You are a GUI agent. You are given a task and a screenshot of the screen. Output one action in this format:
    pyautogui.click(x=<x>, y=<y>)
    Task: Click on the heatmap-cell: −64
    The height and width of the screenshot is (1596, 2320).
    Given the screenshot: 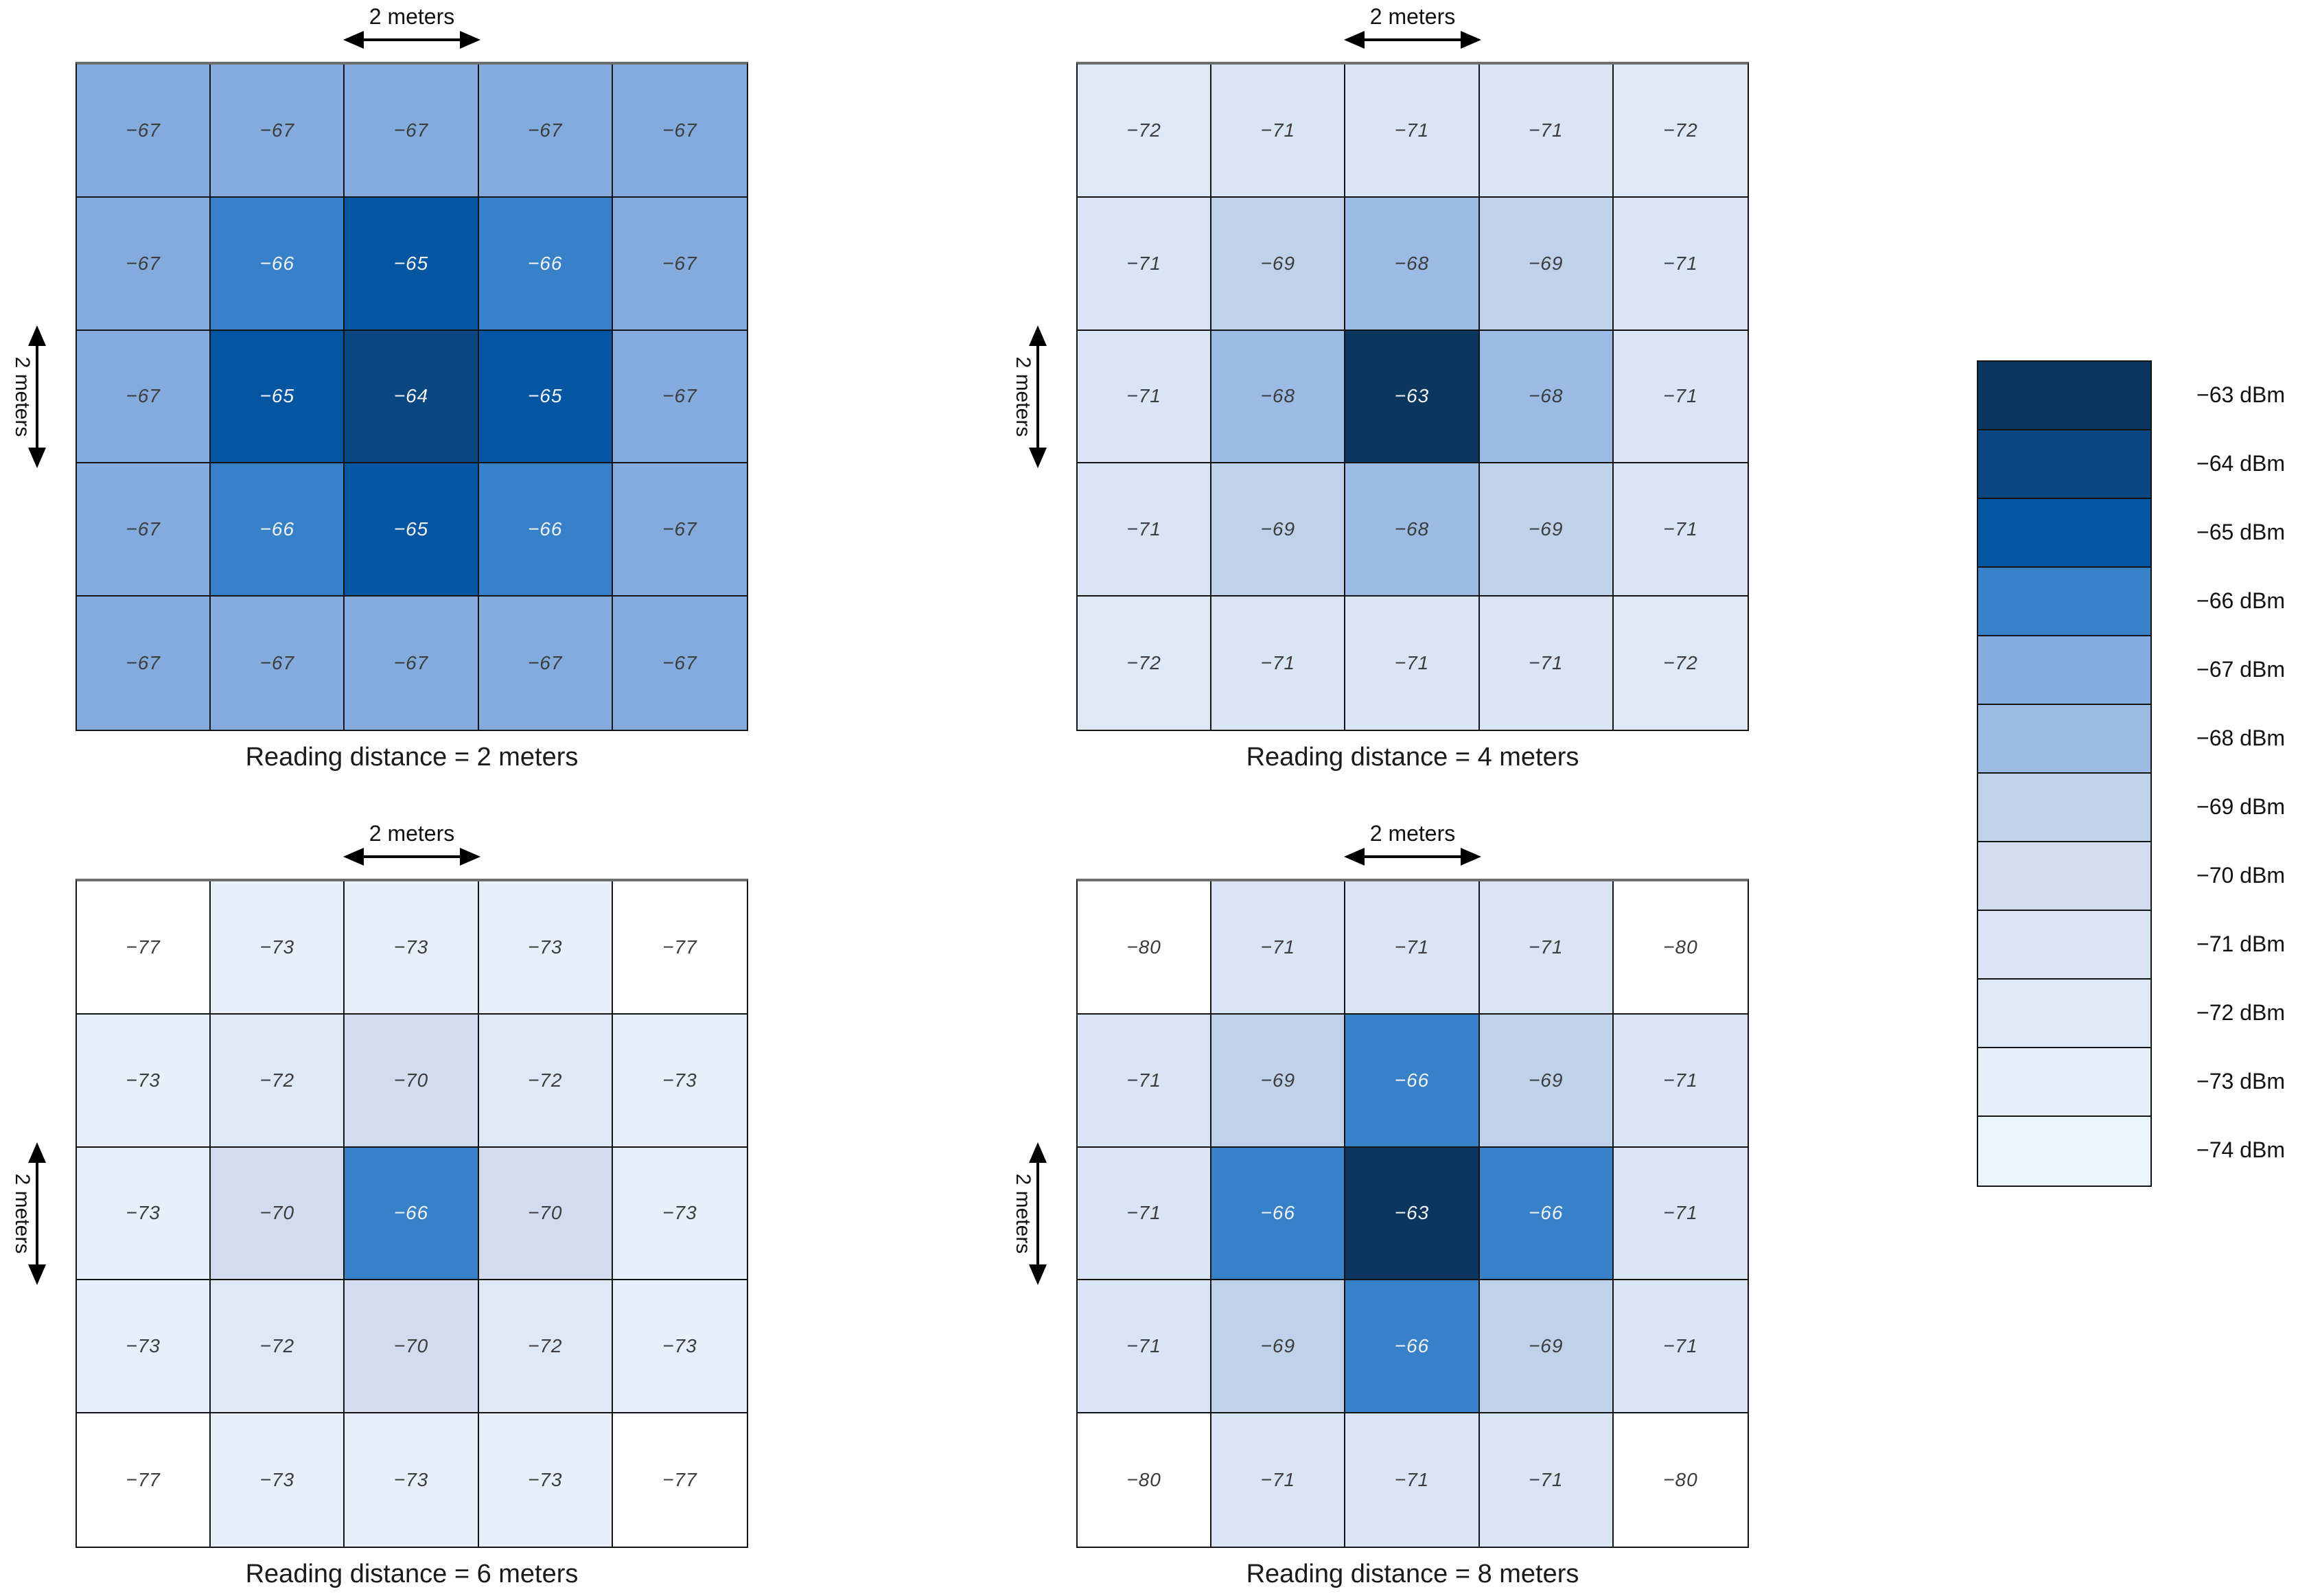 What is the action you would take?
    pyautogui.click(x=412, y=397)
    